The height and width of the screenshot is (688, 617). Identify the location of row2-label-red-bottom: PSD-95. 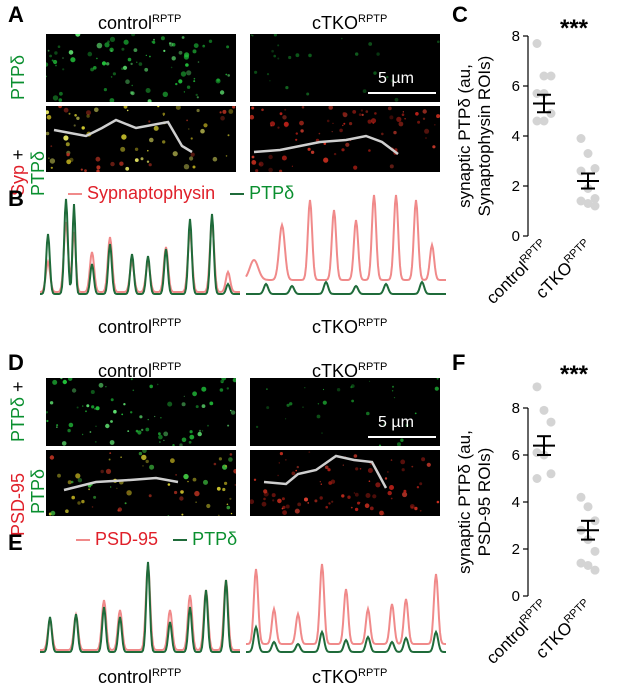
(18, 504).